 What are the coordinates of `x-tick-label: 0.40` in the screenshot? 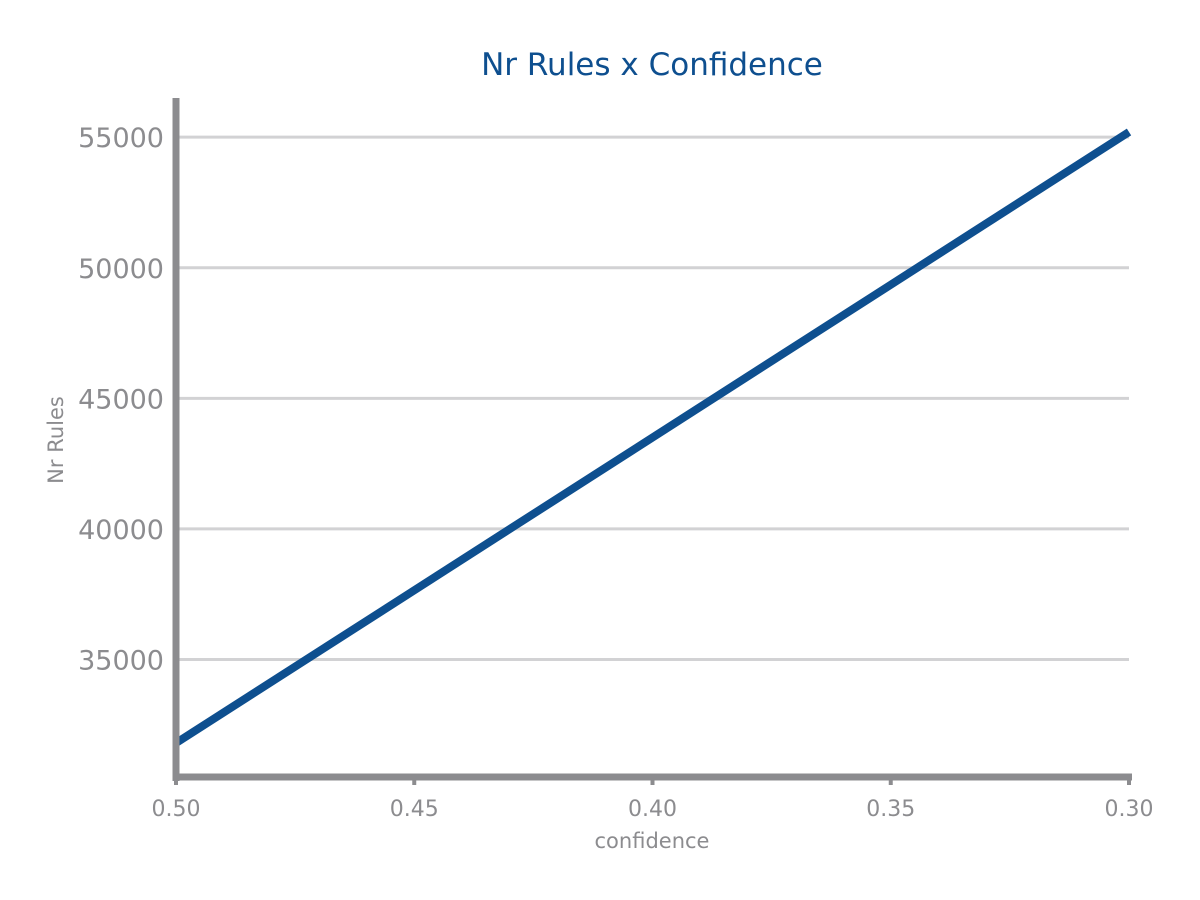 It's located at (652, 809).